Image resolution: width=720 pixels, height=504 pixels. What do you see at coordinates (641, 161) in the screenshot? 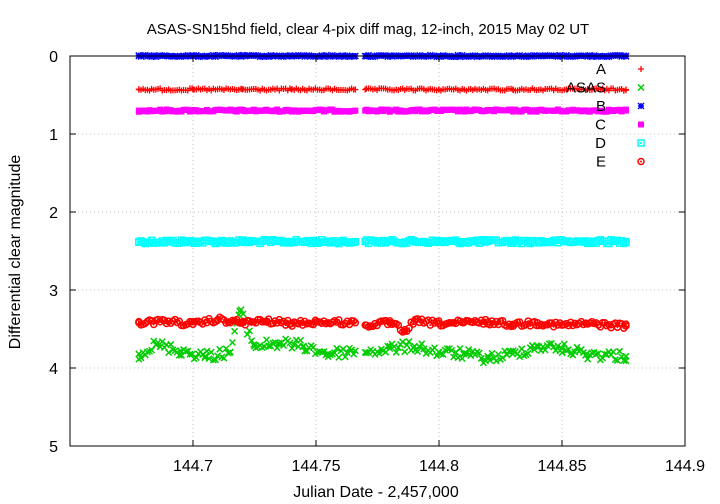
I see `legend-marker-e` at bounding box center [641, 161].